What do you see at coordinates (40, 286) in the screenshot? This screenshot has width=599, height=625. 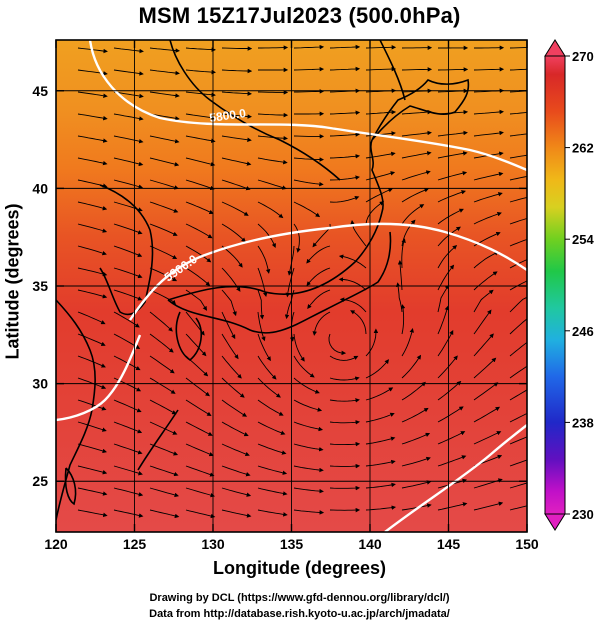 I see `y-tick-label: 35` at bounding box center [40, 286].